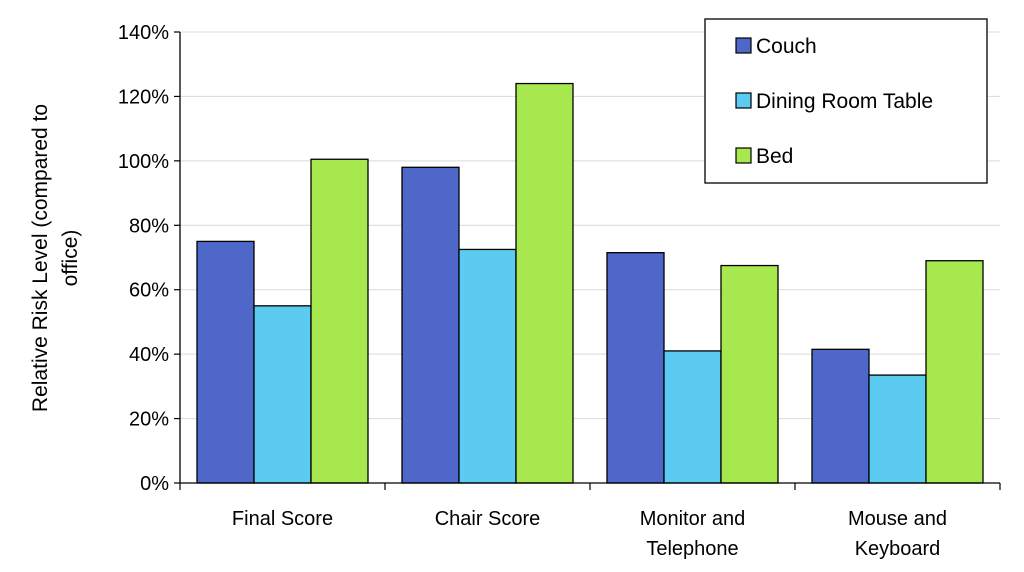  I want to click on x-category-label: Final Score, so click(282, 519).